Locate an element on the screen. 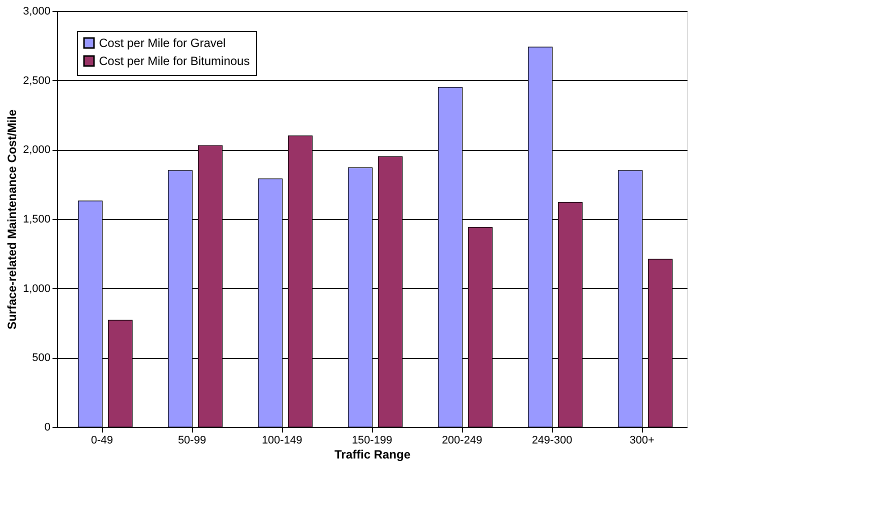  x-tick-label: 249-300 is located at coordinates (552, 440).